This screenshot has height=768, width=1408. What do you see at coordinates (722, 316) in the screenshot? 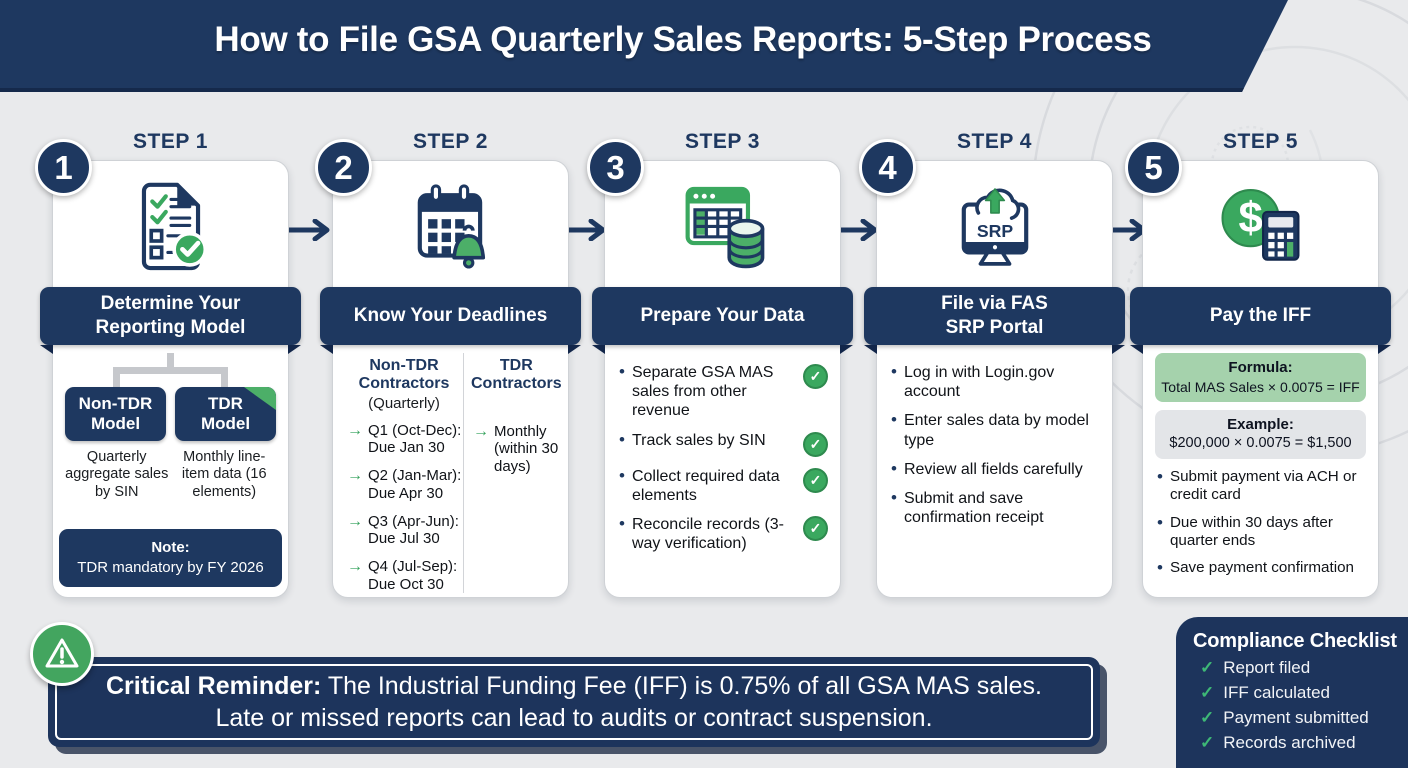
I see `step-title-line: Prepare Your Data` at bounding box center [722, 316].